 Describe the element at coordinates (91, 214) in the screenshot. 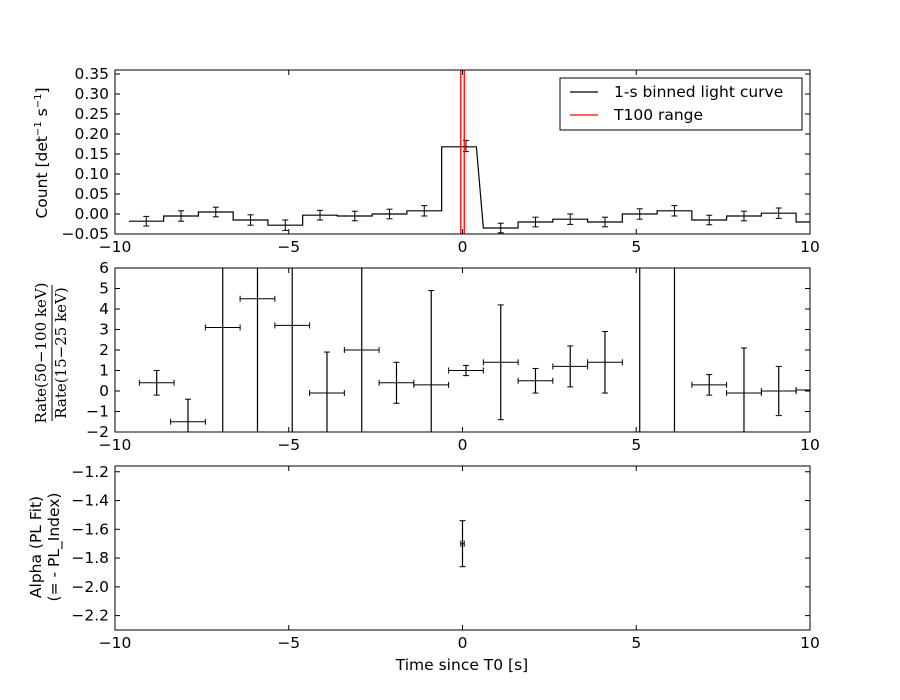

I see `y-tick-label: 0.00` at that location.